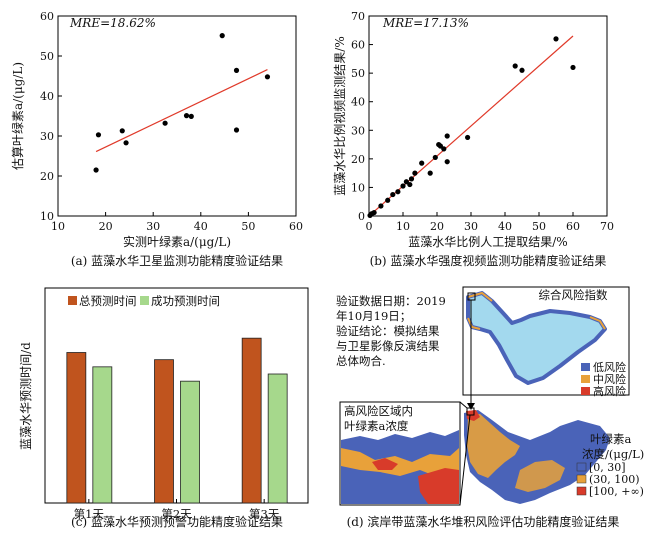  I want to click on y-tick-label: 30, so click(358, 130).